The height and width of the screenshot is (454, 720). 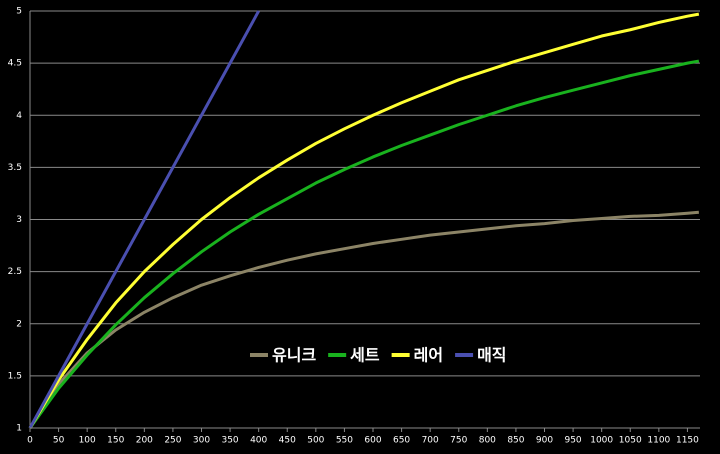 What do you see at coordinates (201, 441) in the screenshot?
I see `x-tick-label: 300` at bounding box center [201, 441].